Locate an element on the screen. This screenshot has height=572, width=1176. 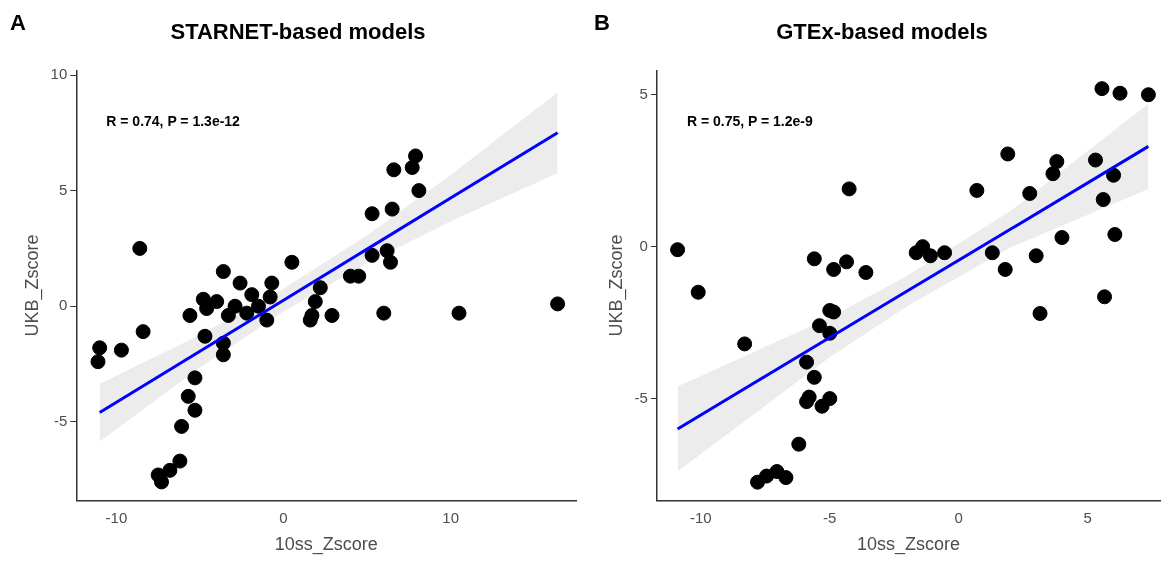
annotation: R = 0.74, P = 1.3e-12 is located at coordinates (173, 121).